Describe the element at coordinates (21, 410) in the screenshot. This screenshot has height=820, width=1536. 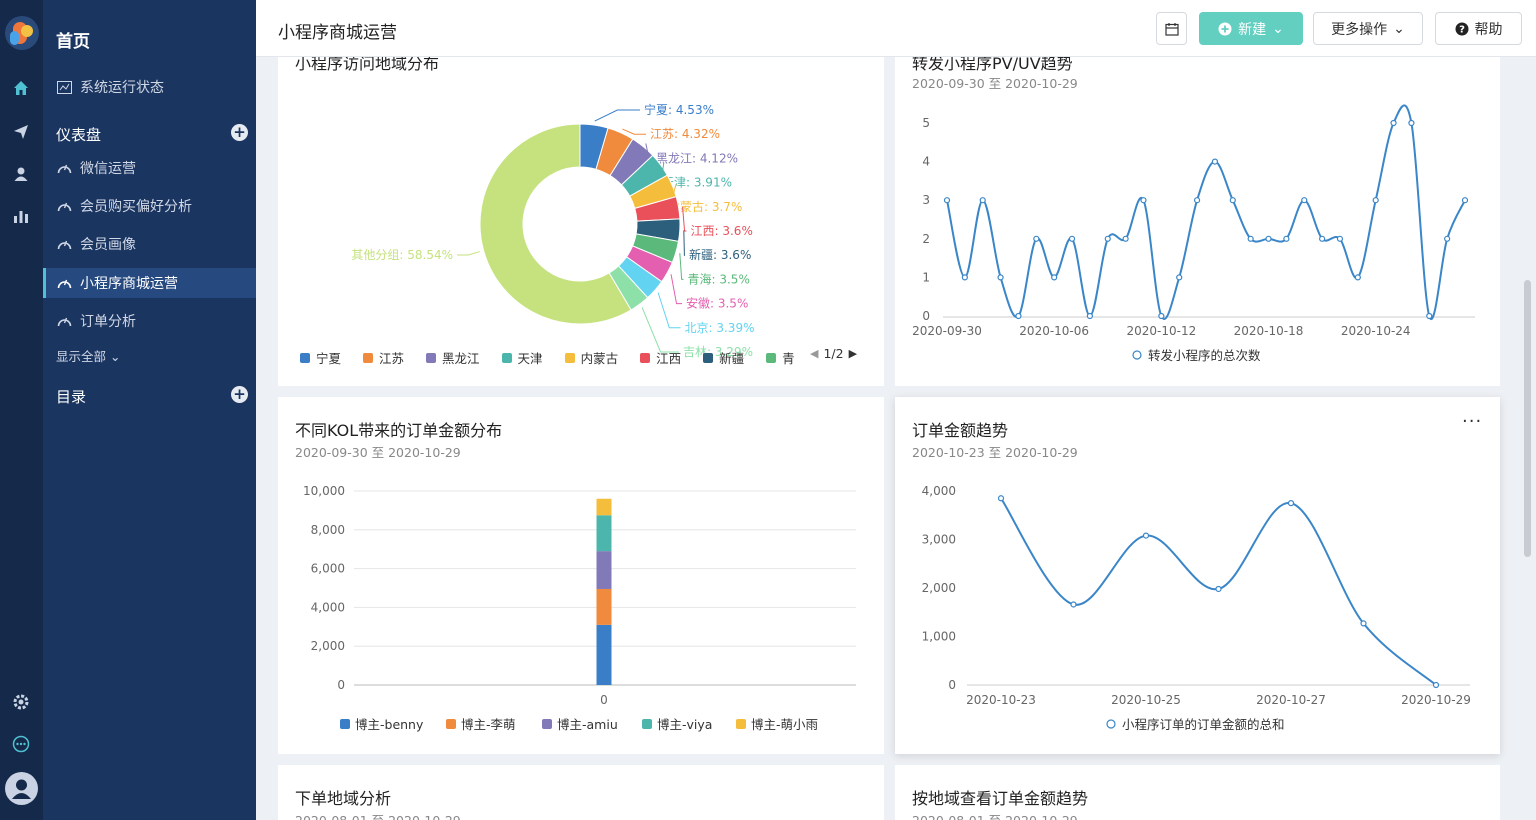
I see `icon-rail` at that location.